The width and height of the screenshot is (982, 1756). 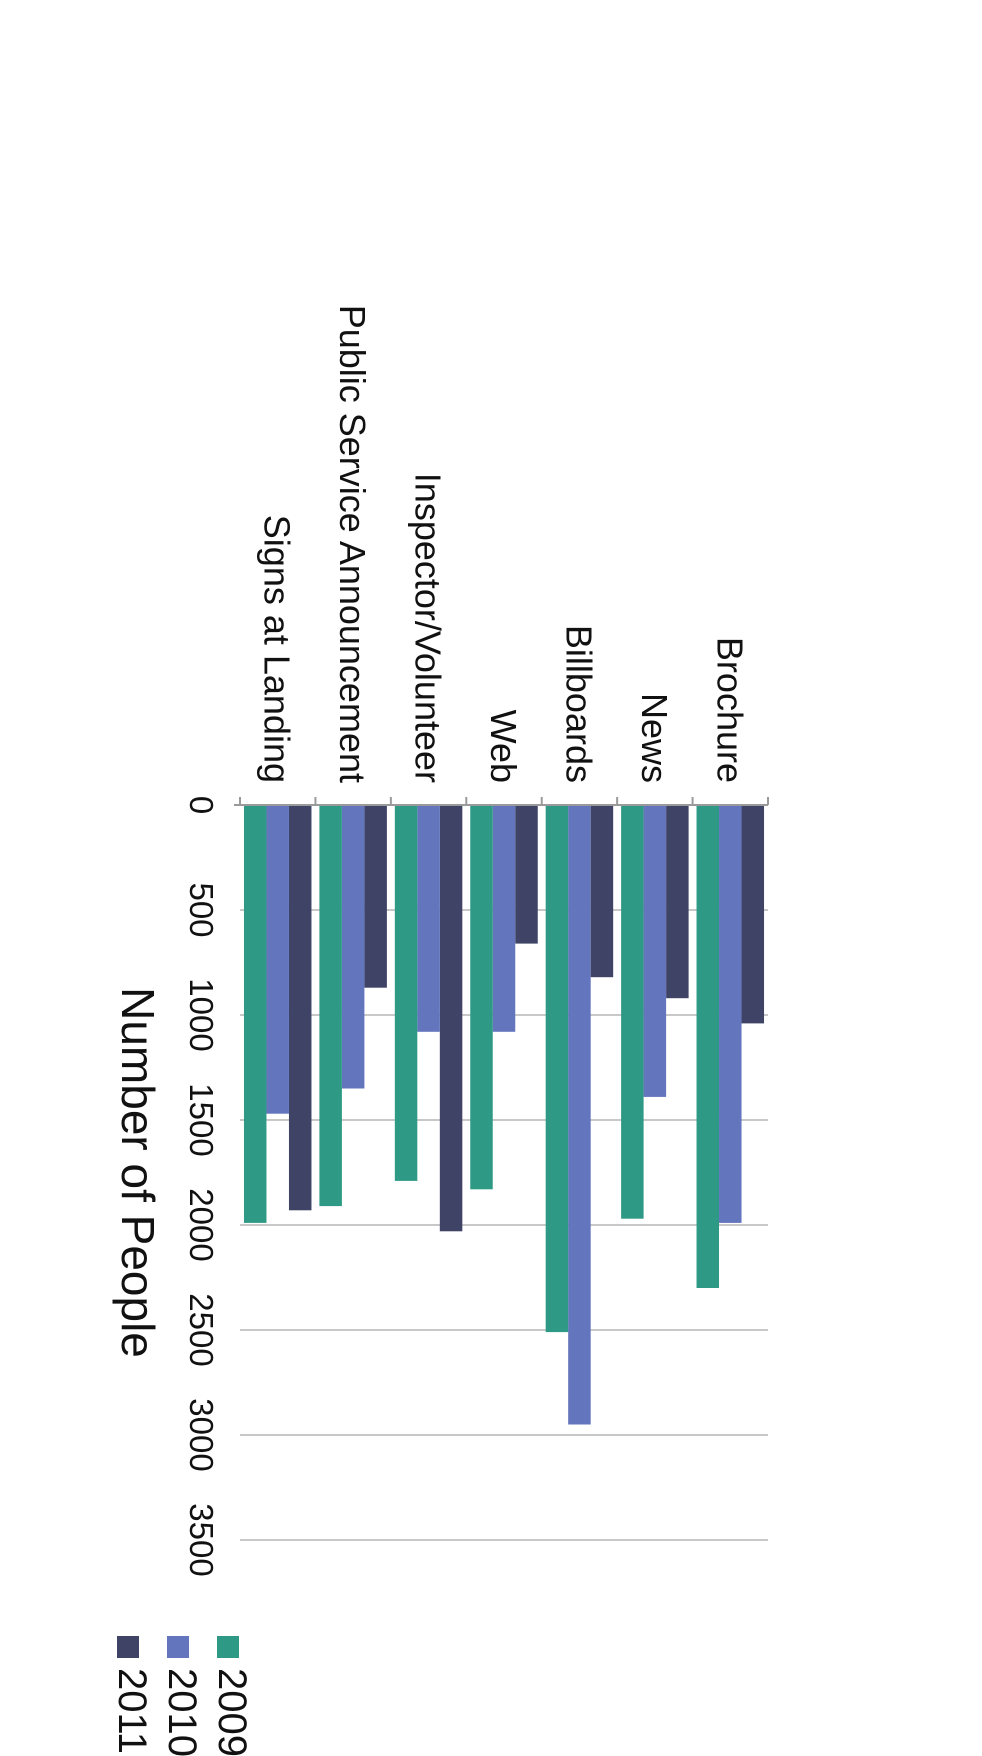 What do you see at coordinates (201, 1329) in the screenshot?
I see `x-tick-label: 2500` at bounding box center [201, 1329].